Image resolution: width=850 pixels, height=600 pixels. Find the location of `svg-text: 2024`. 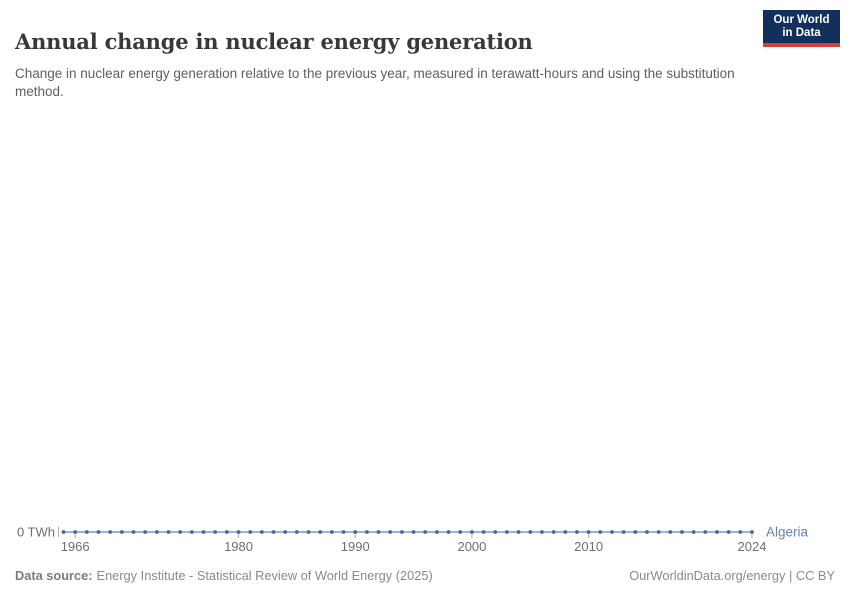

svg-text: 2024 is located at coordinates (752, 546).